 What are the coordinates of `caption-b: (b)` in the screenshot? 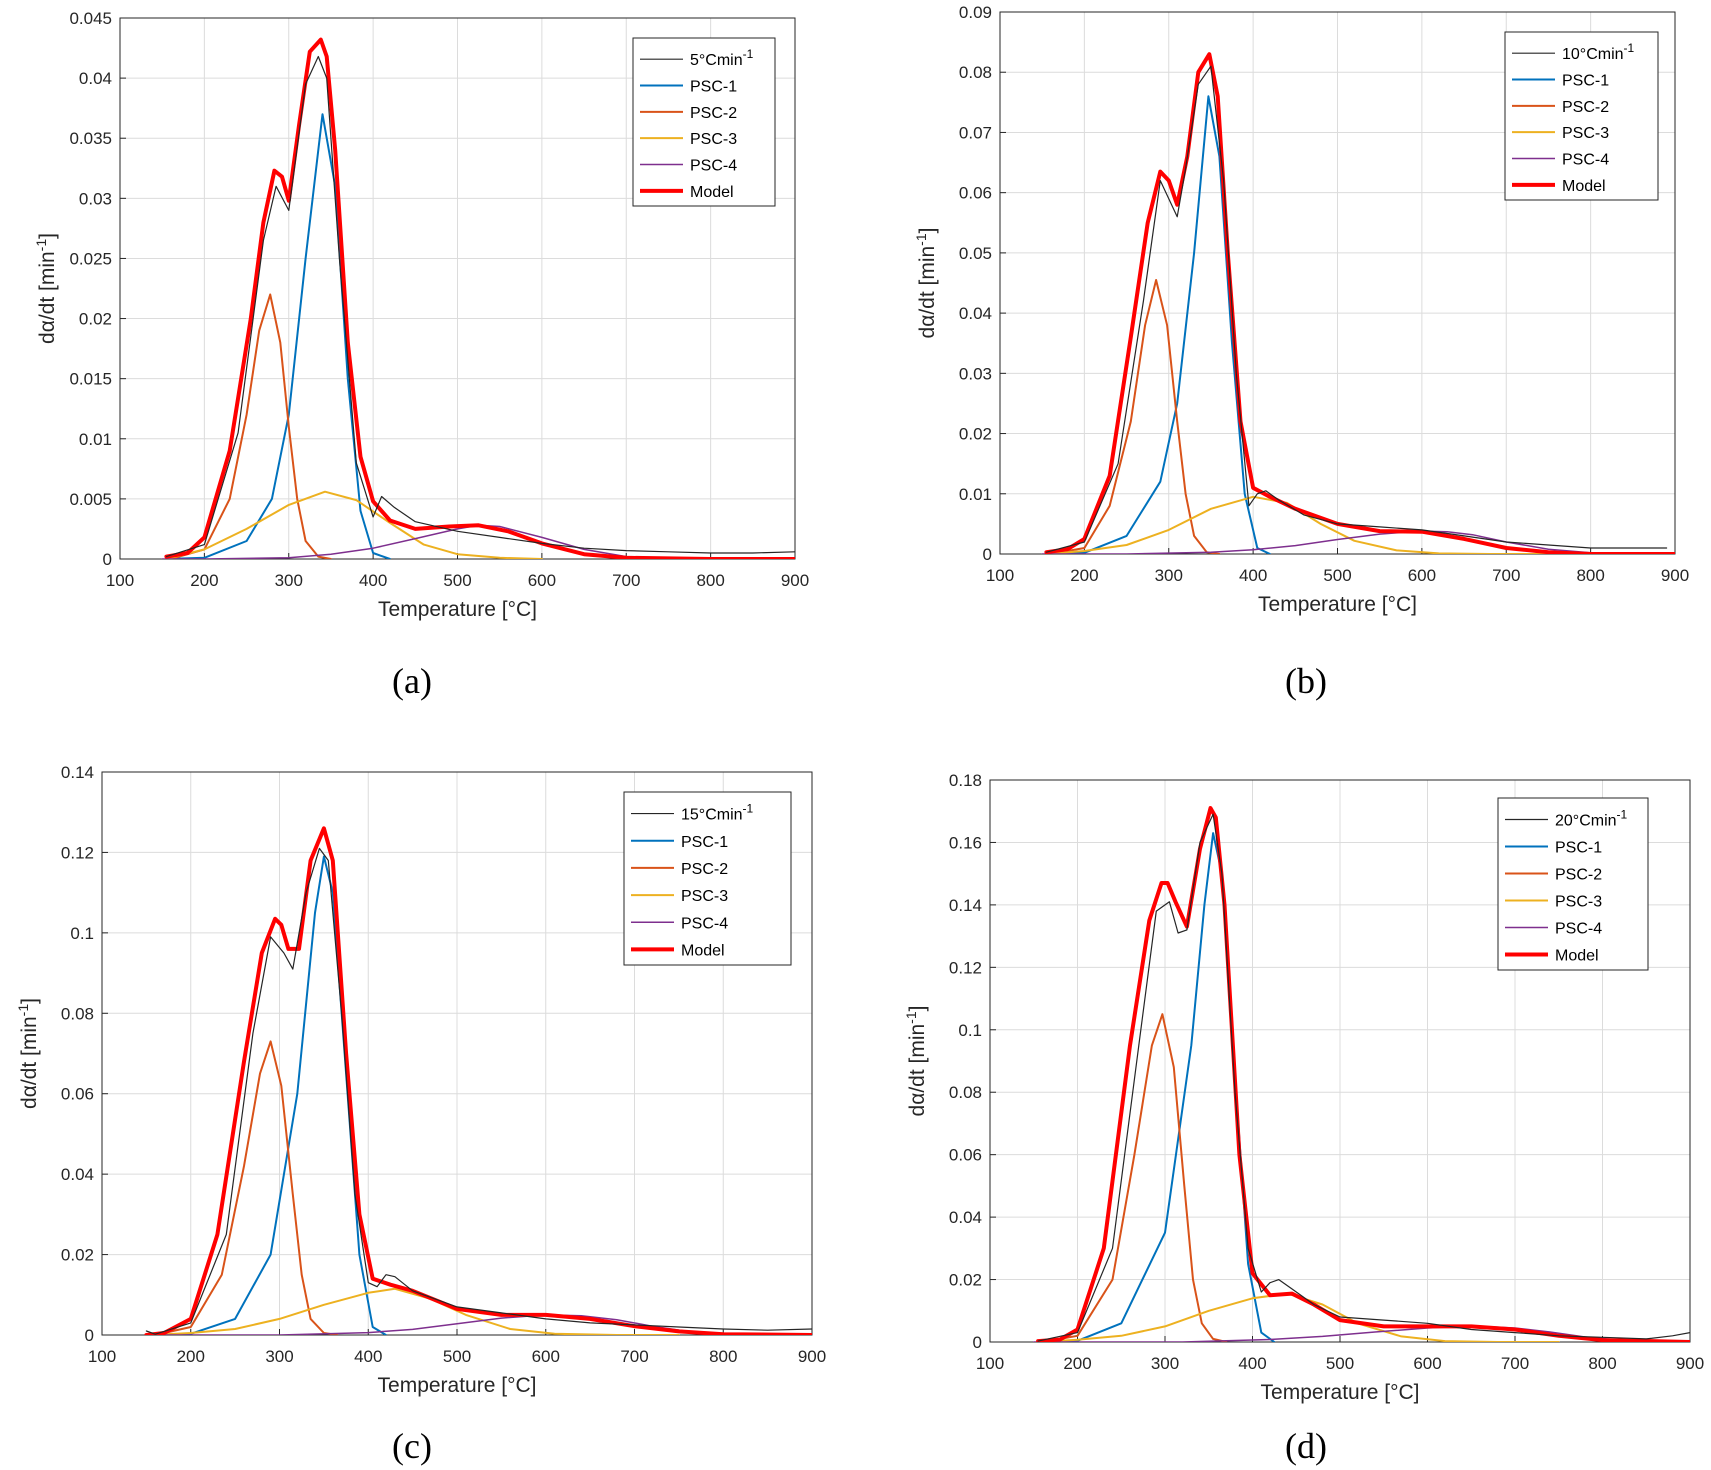 It's located at (1306, 681).